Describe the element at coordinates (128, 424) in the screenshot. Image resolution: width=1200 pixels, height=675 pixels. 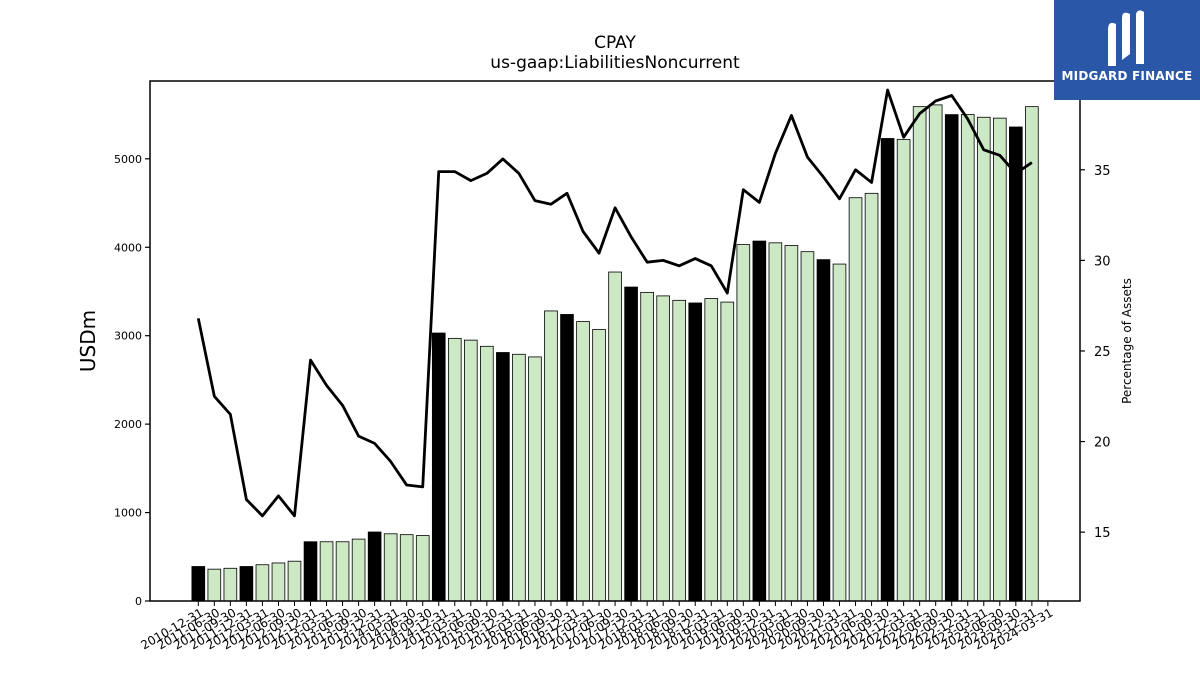
I see `y-tick-label-2000: 2000` at that location.